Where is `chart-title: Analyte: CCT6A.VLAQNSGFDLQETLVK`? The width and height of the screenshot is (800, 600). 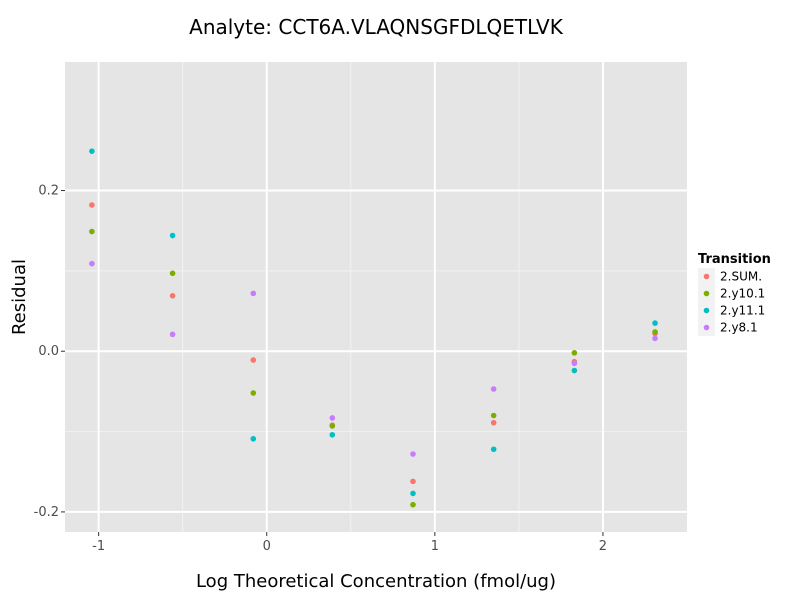 chart-title: Analyte: CCT6A.VLAQNSGFDLQETLVK is located at coordinates (376, 27).